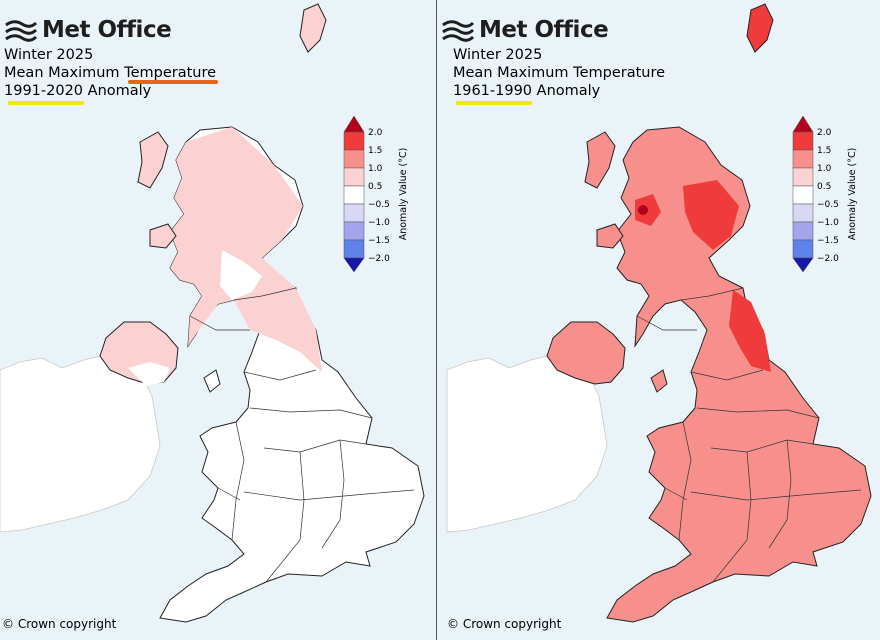 The width and height of the screenshot is (880, 640). Describe the element at coordinates (436, 320) in the screenshot. I see `panel-divider` at that location.